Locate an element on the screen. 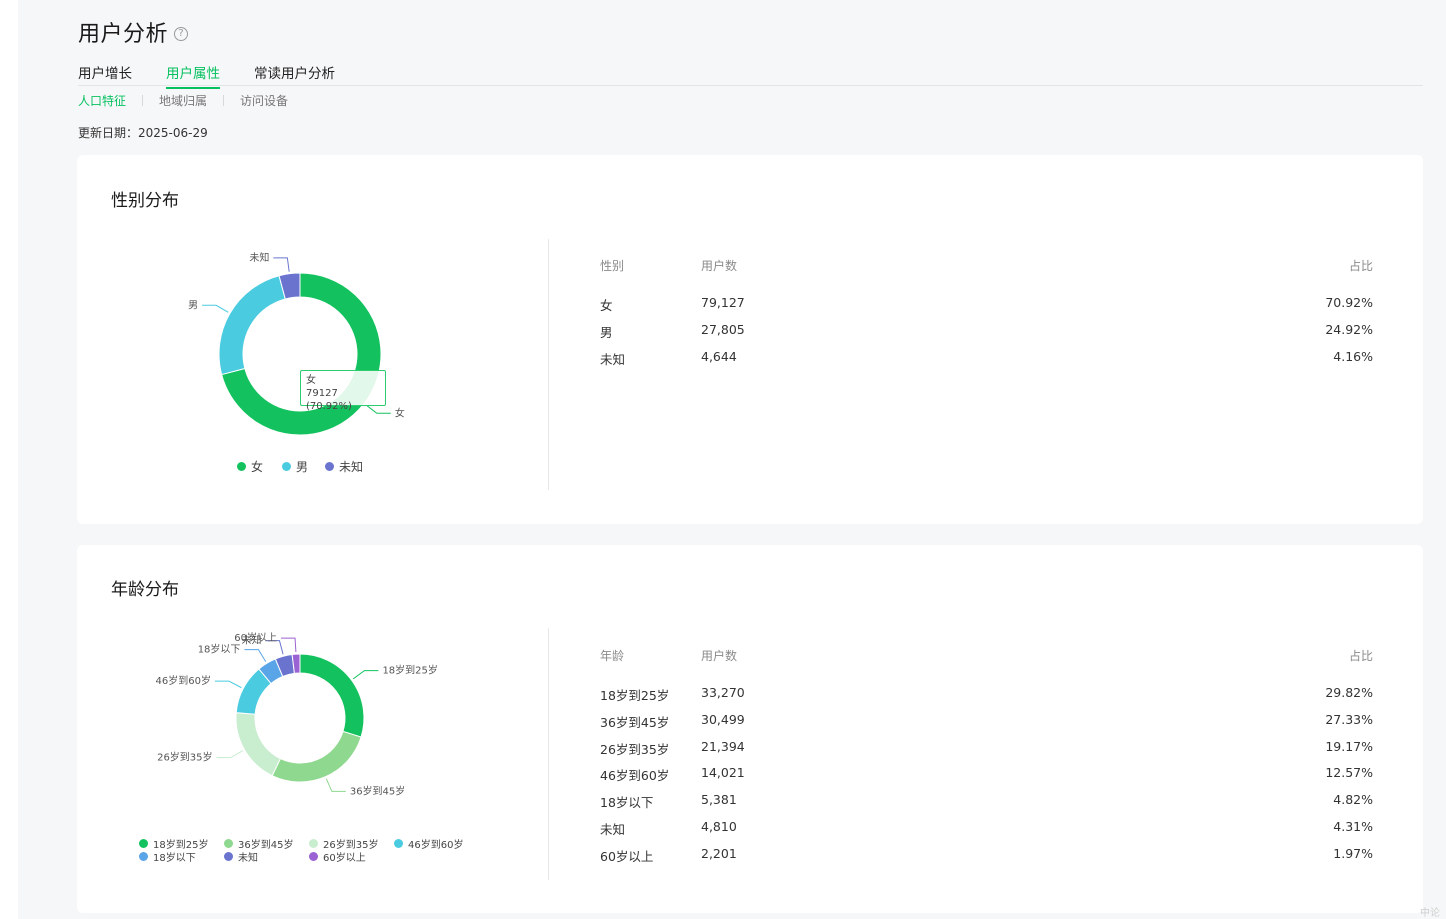 The height and width of the screenshot is (919, 1446). legend-item-36-45: 36岁到45岁 is located at coordinates (258, 843).